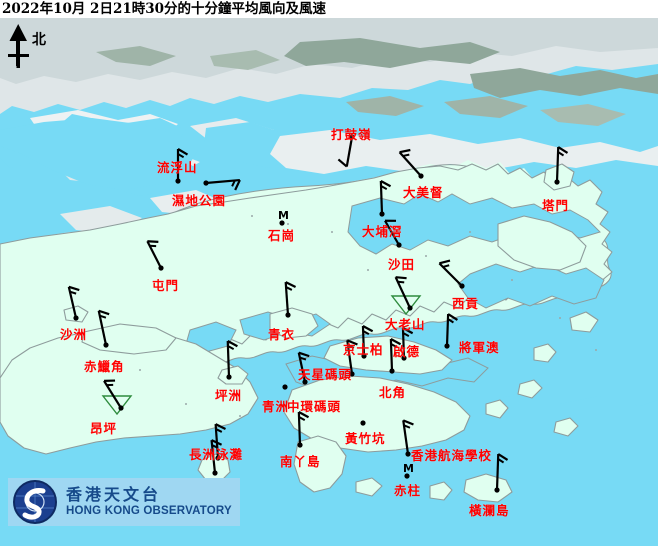  I want to click on station-label: 石崗, so click(282, 235).